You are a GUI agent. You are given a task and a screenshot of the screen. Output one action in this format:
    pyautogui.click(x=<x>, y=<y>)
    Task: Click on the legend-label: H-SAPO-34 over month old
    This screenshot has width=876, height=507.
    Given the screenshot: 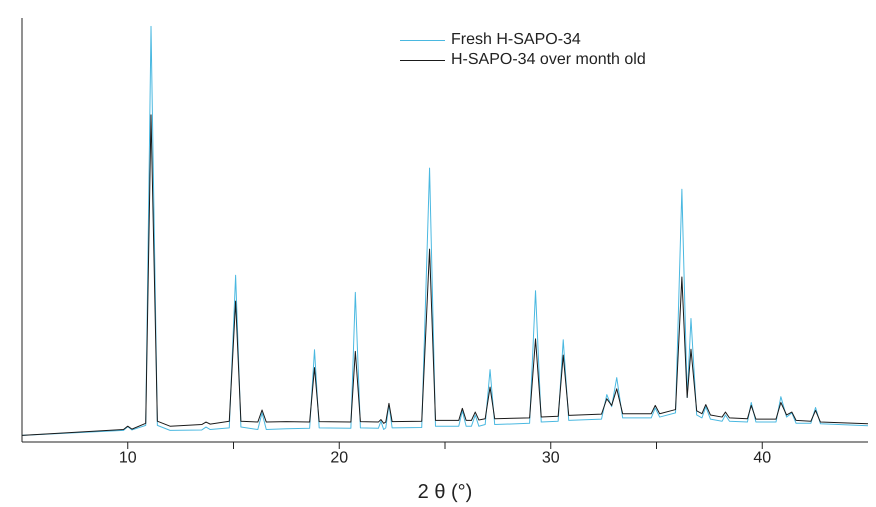 What is the action you would take?
    pyautogui.click(x=548, y=60)
    